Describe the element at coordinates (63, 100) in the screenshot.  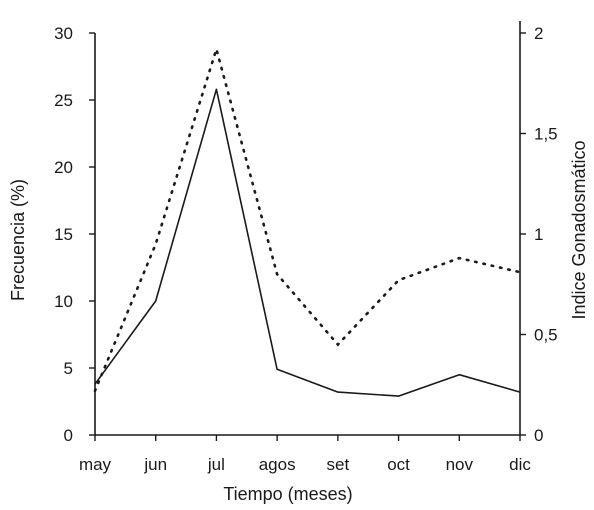
I see `y-tick-left-label: 25` at that location.